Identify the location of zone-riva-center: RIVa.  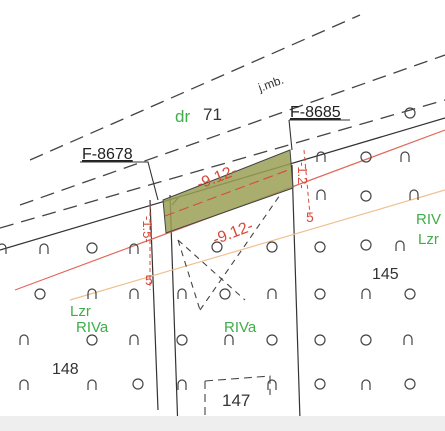
(240, 327).